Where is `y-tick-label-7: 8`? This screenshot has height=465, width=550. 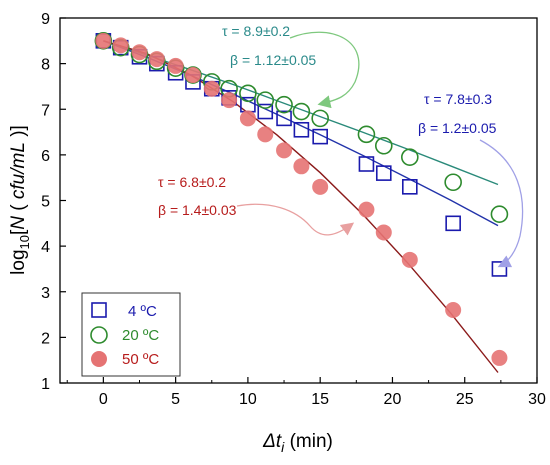
y-tick-label-7: 8 is located at coordinates (45, 65).